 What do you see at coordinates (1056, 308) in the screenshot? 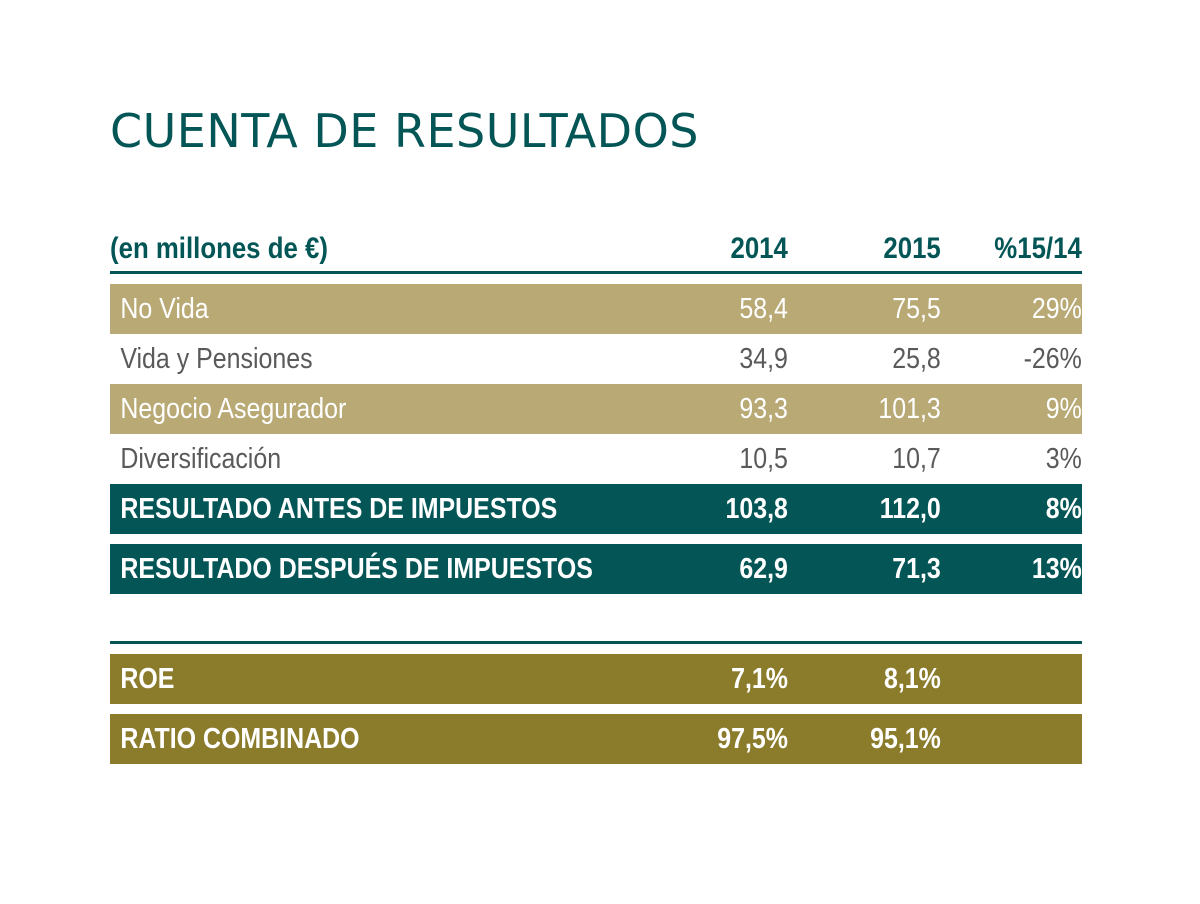
I see `row-value-pct: 29%` at bounding box center [1056, 308].